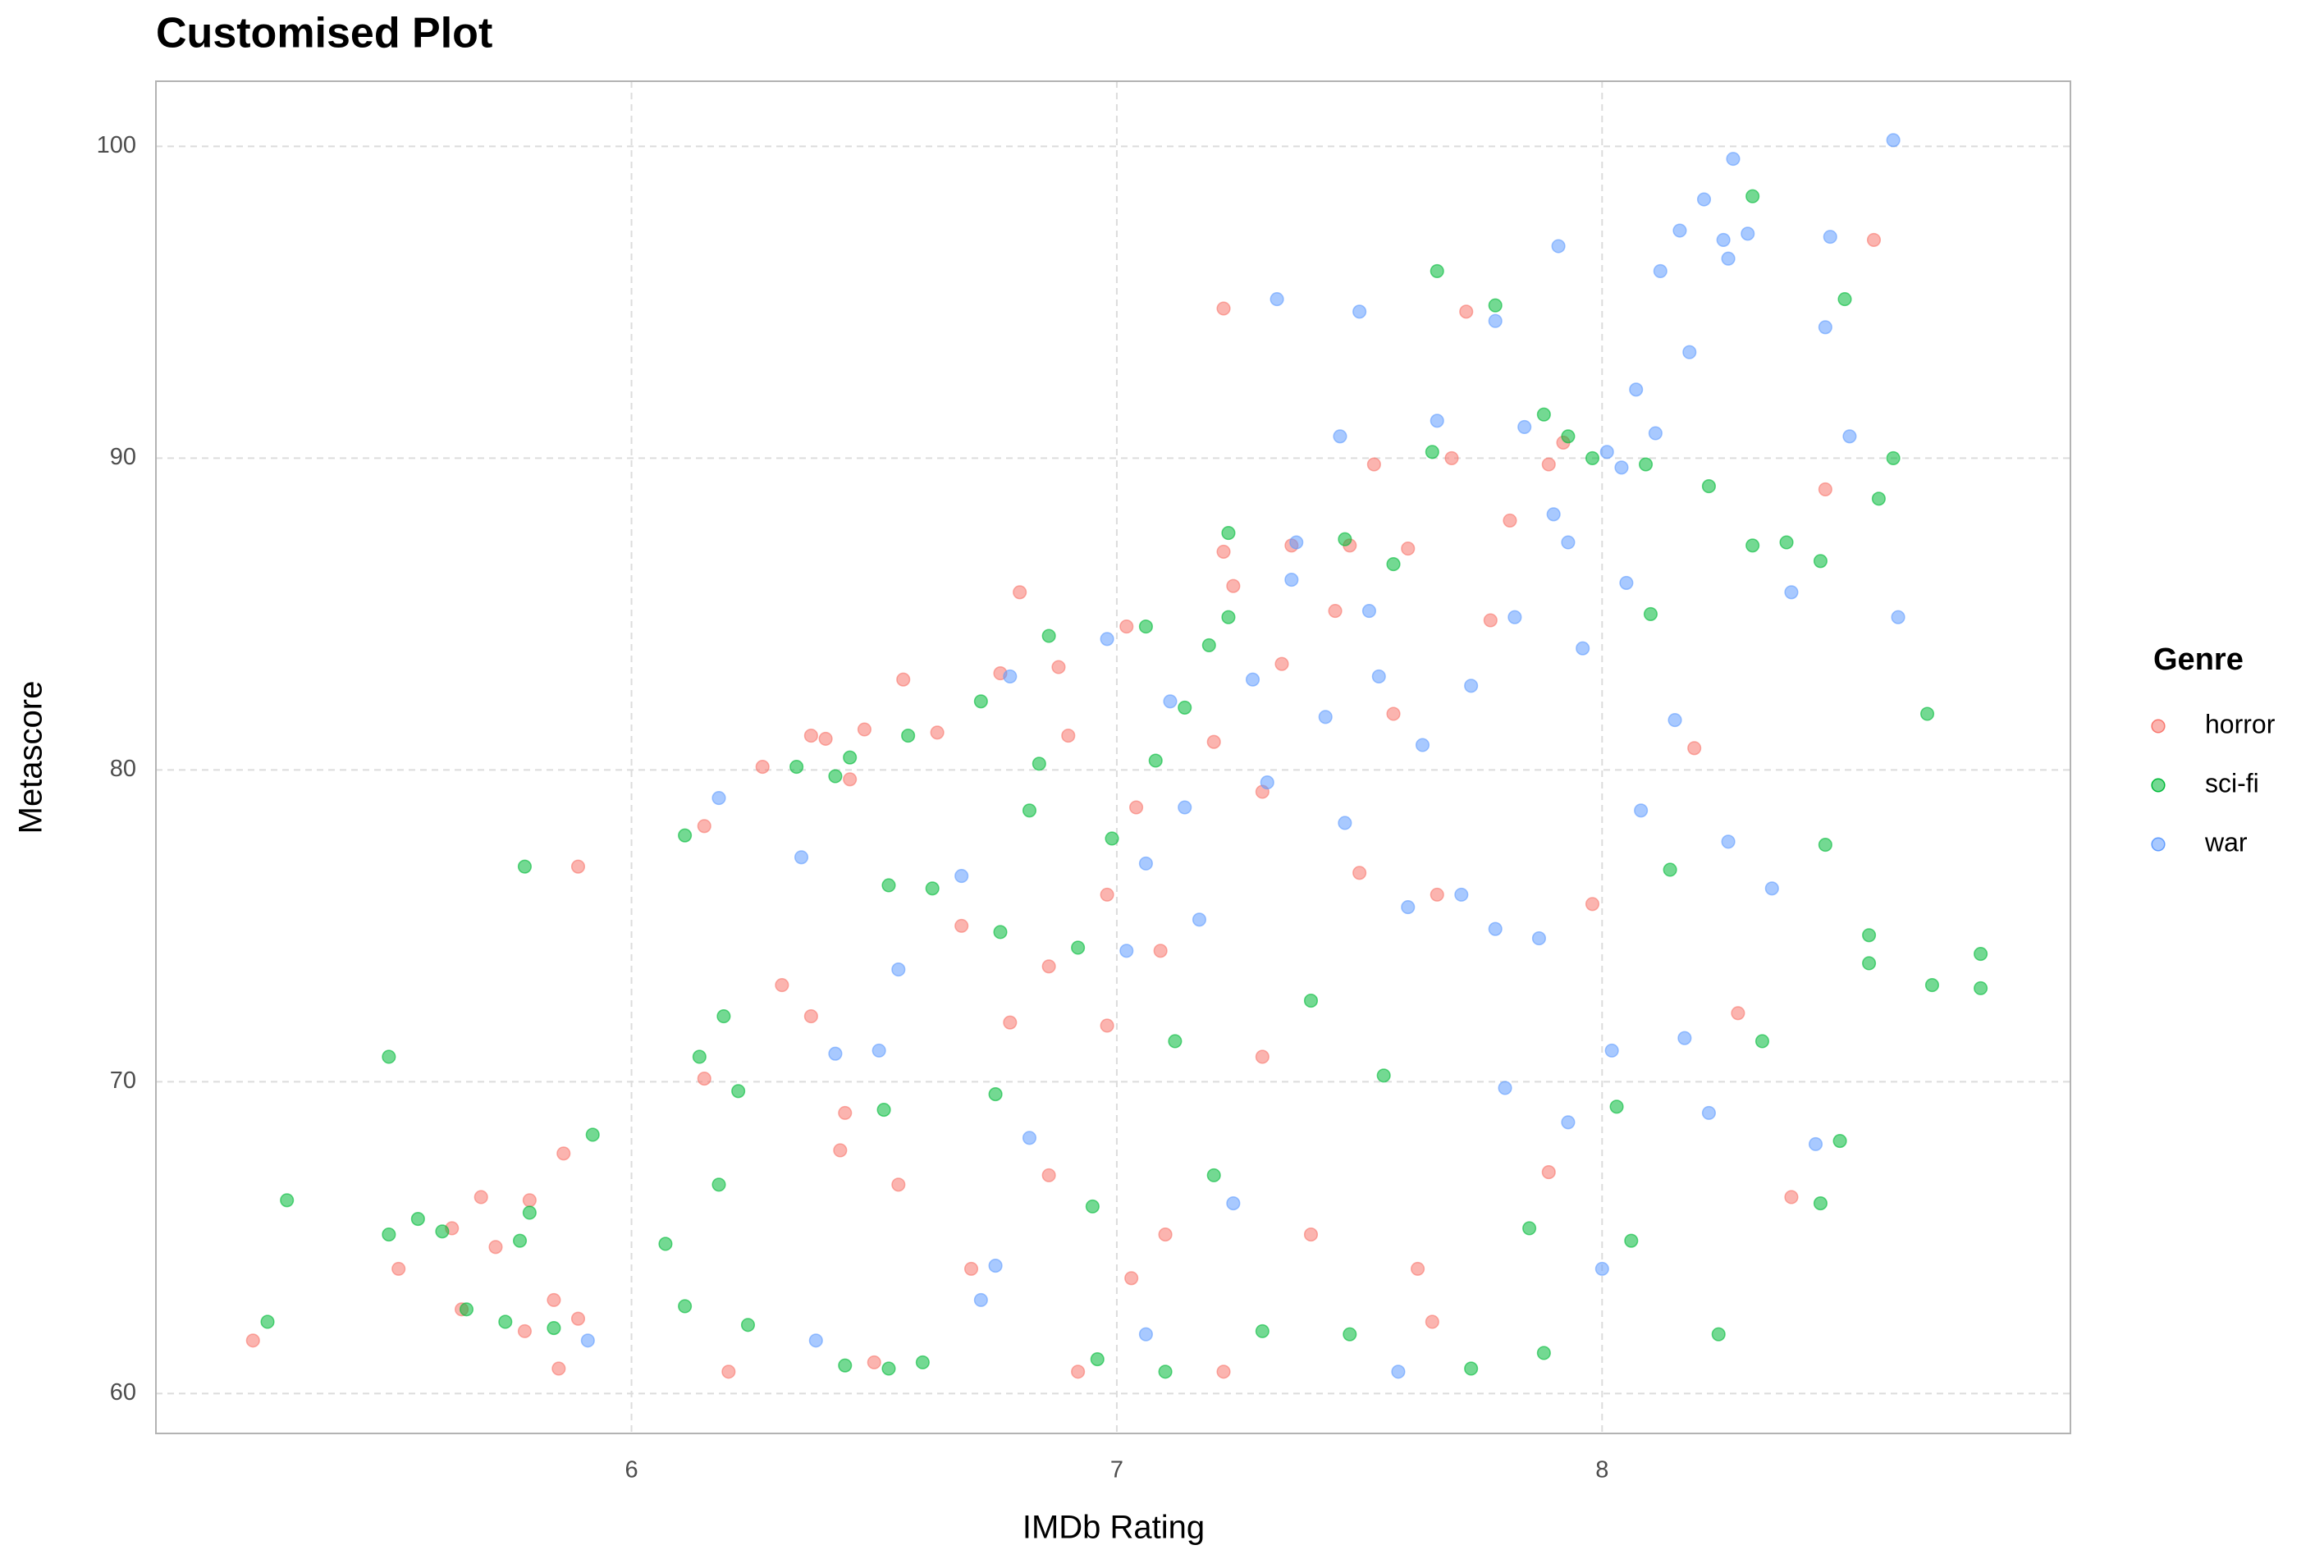 Image resolution: width=2324 pixels, height=1568 pixels. I want to click on x-tick-label: 6, so click(631, 1470).